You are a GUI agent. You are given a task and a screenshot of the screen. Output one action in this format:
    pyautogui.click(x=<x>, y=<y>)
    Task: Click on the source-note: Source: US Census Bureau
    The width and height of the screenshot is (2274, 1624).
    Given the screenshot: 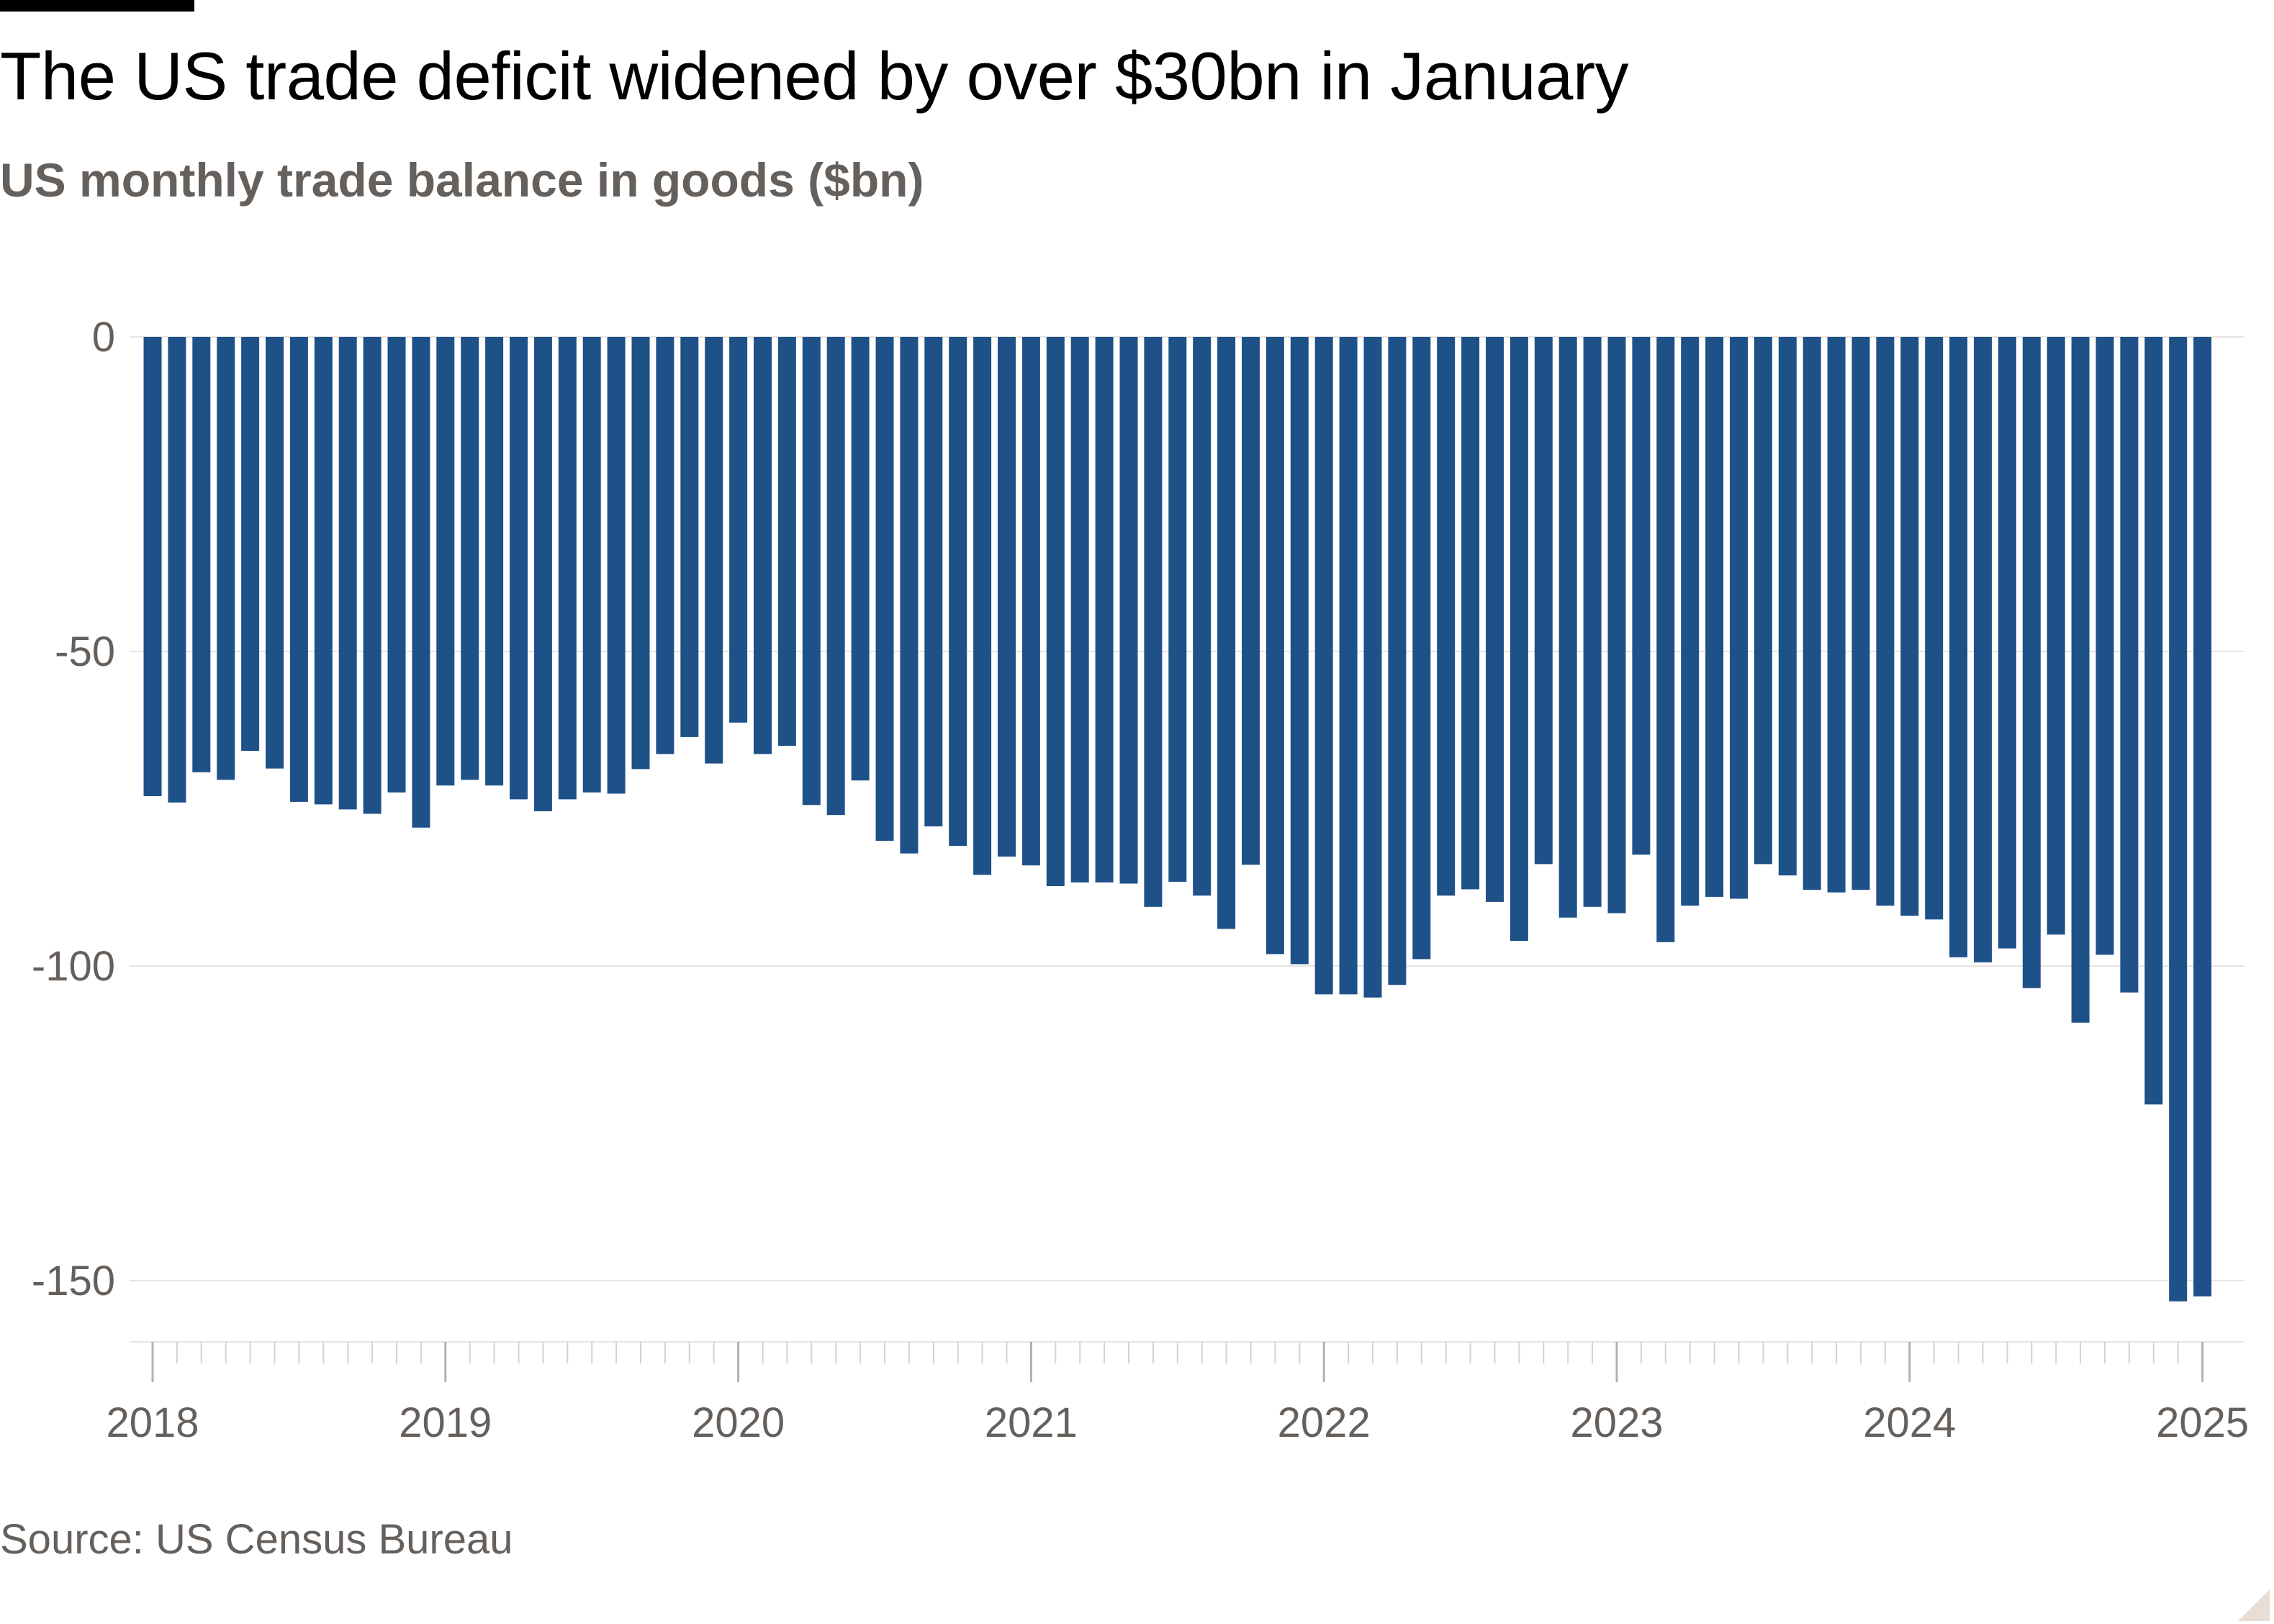 What is the action you would take?
    pyautogui.click(x=256, y=1539)
    